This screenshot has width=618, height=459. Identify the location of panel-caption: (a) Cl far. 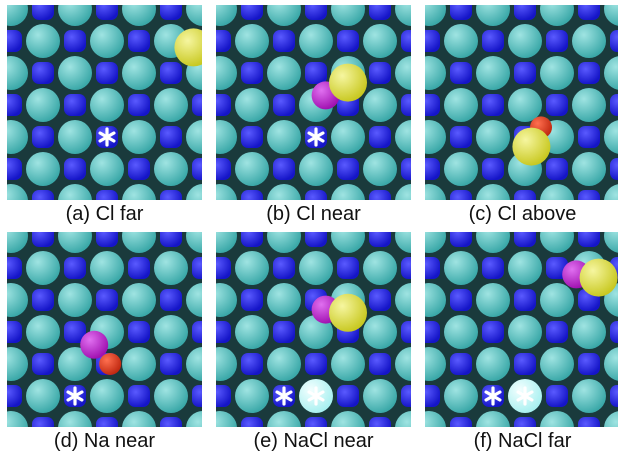
(104, 214).